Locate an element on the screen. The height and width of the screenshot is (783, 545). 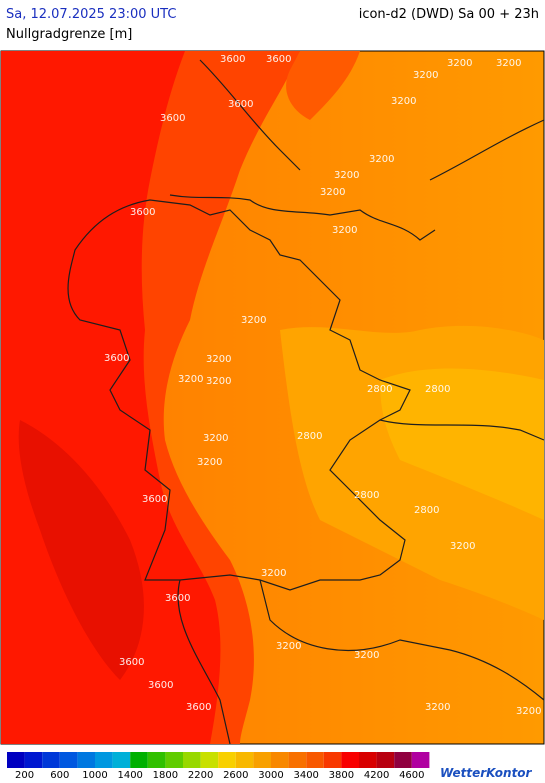
brand: WetterKontor is located at coordinates (486, 773).